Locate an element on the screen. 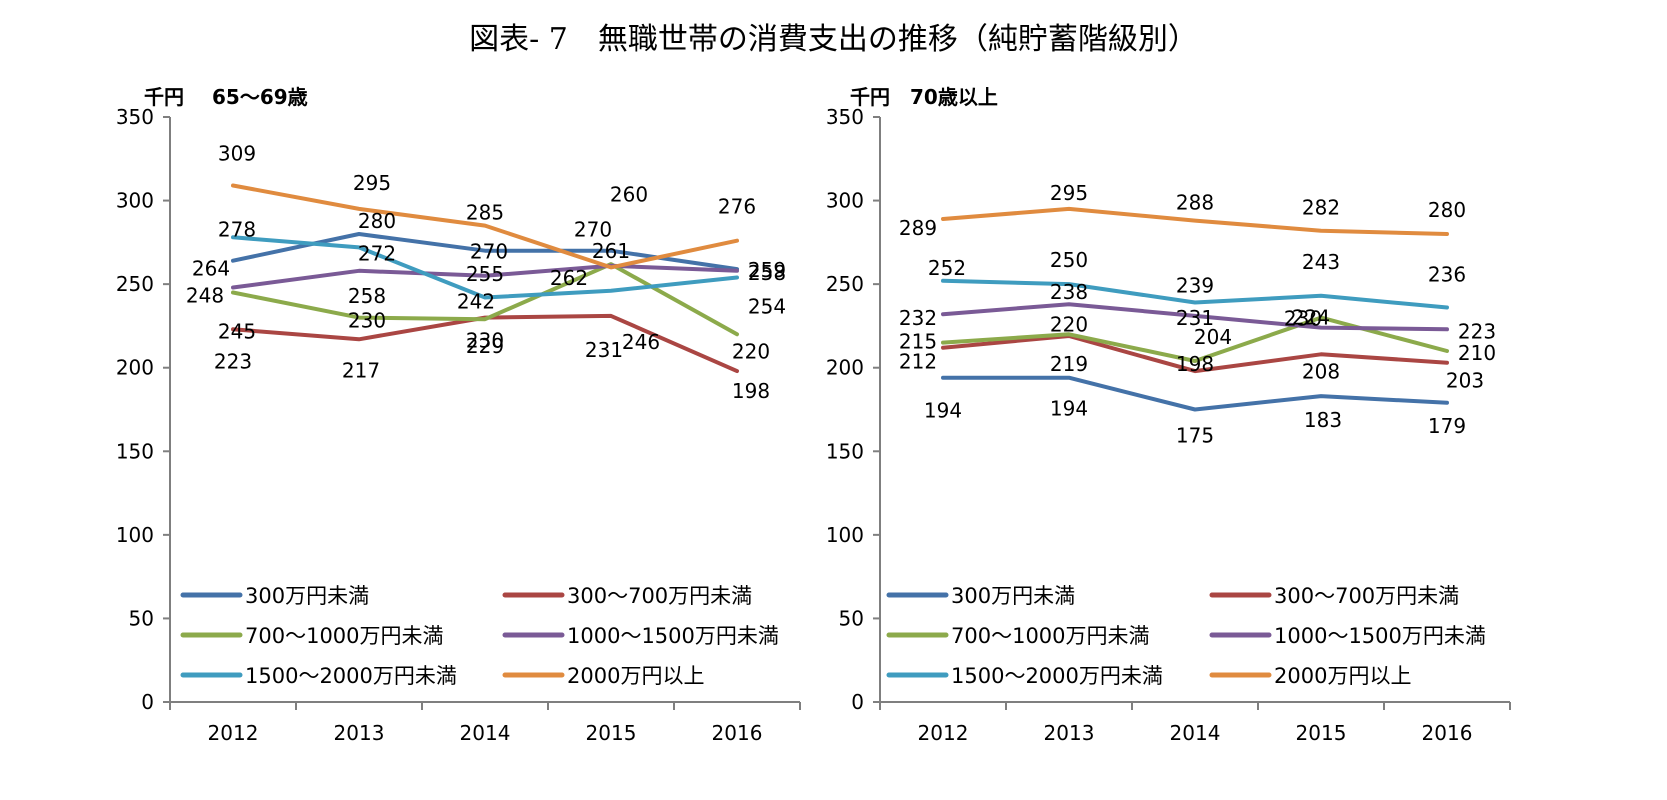 Image resolution: width=1667 pixels, height=800 pixels. data-label: 208 is located at coordinates (1321, 371).